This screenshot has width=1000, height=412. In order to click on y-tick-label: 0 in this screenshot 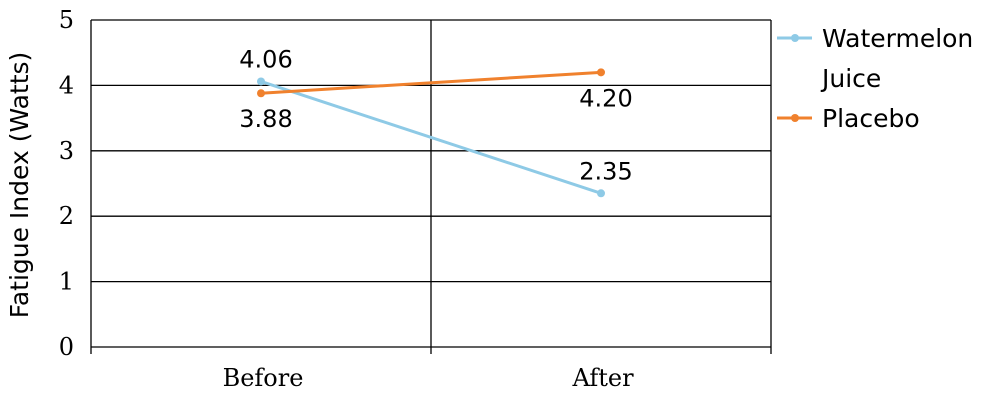, I will do `click(66, 347)`.